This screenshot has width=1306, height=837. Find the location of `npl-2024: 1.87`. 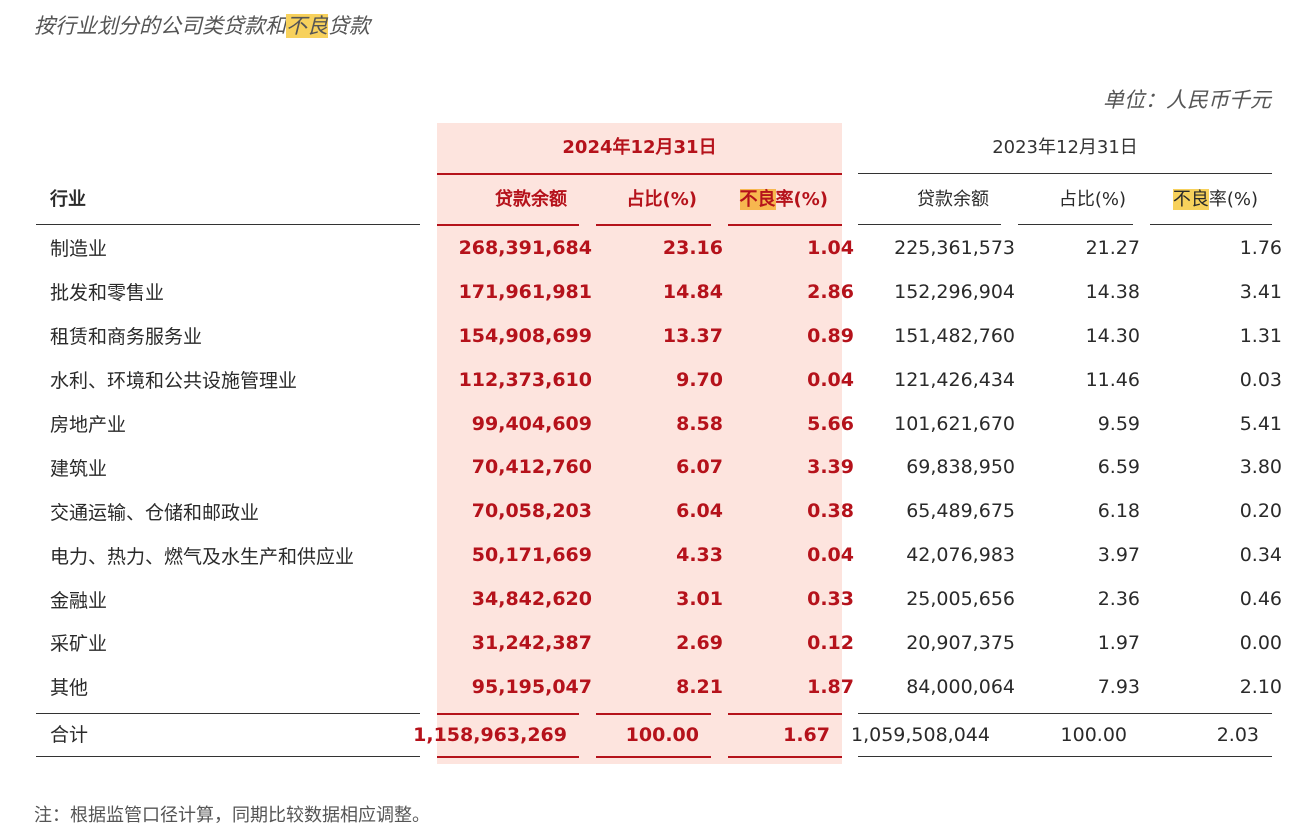

npl-2024: 1.87 is located at coordinates (830, 686).